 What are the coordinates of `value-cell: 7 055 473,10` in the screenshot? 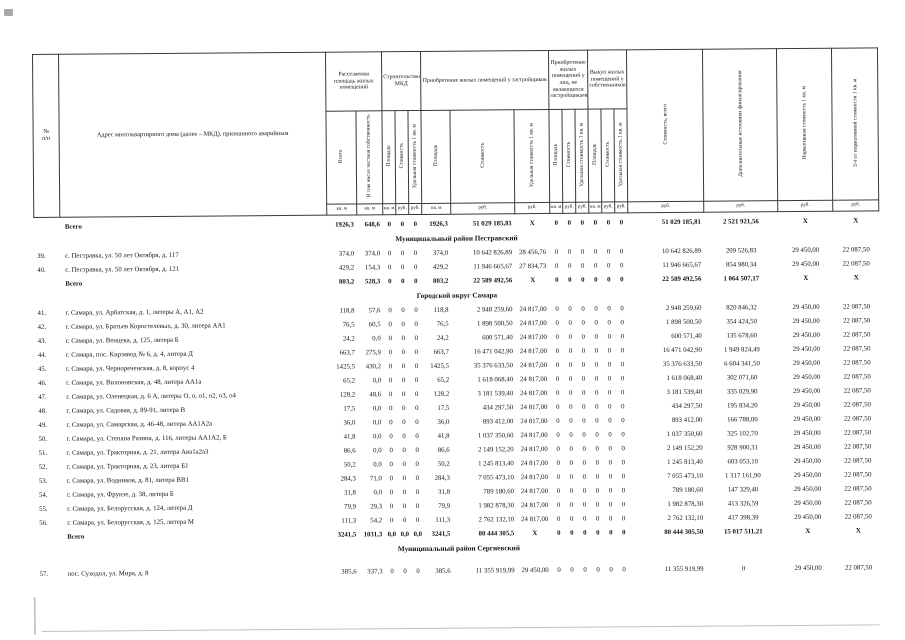 It's located at (496, 477).